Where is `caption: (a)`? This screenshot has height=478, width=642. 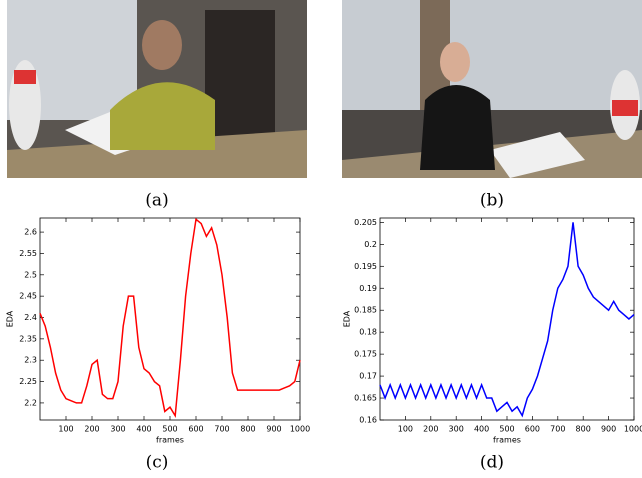 caption: (a) is located at coordinates (156, 201).